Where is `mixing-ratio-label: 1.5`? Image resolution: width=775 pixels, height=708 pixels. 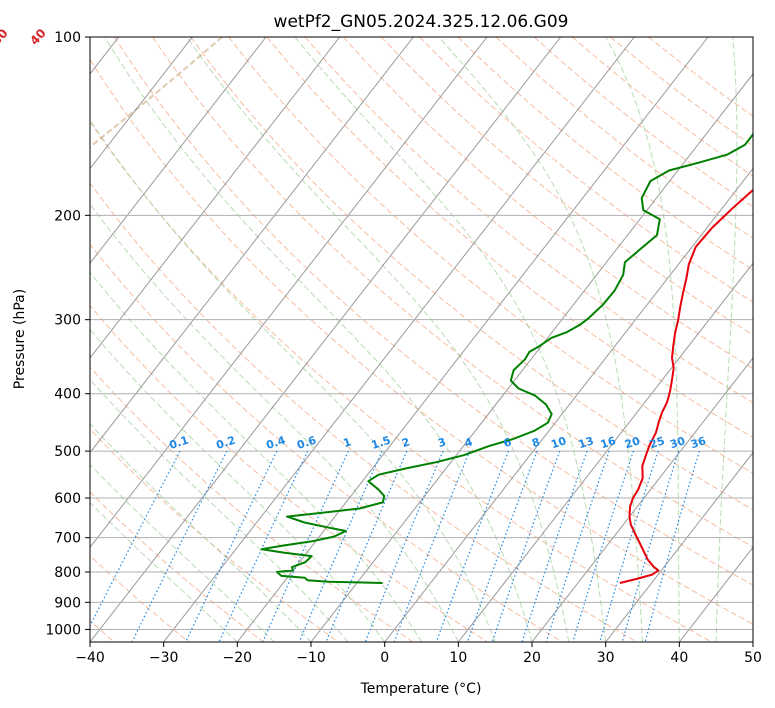
mixing-ratio-label: 1.5 is located at coordinates (381, 443).